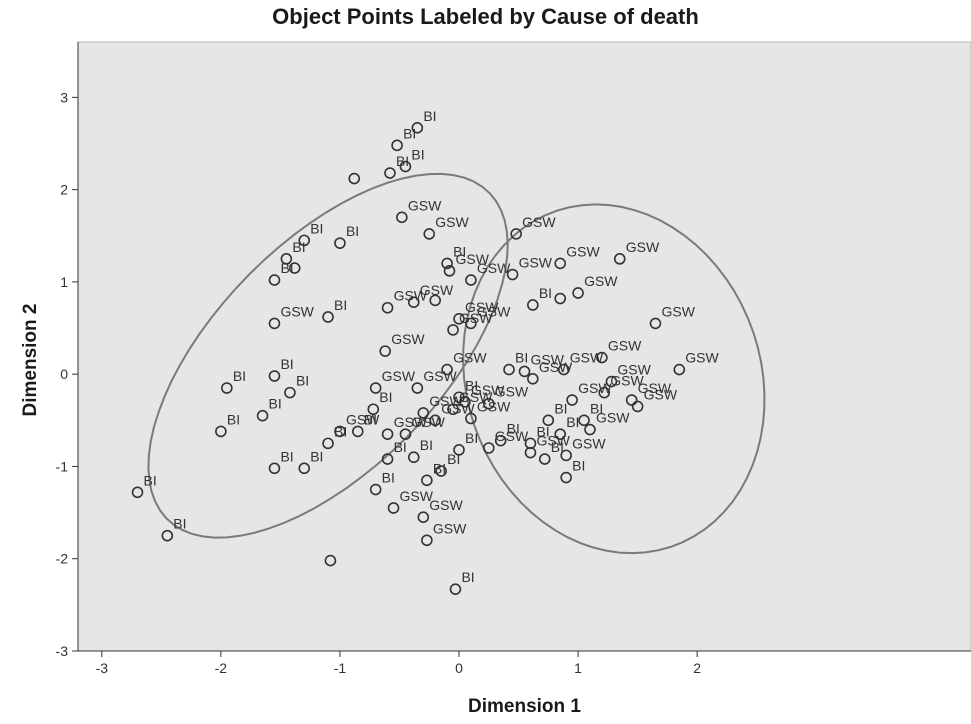 The height and width of the screenshot is (724, 971). I want to click on x-tick-label: 0, so click(459, 668).